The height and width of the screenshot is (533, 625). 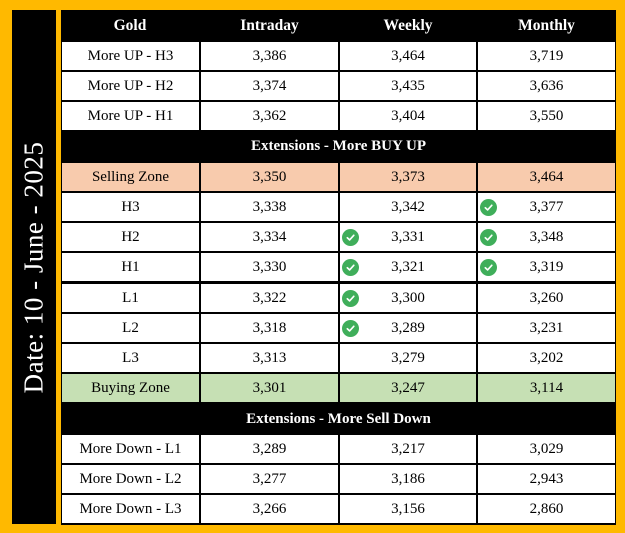 What do you see at coordinates (408, 387) in the screenshot?
I see `weekly-value-text: 3,247` at bounding box center [408, 387].